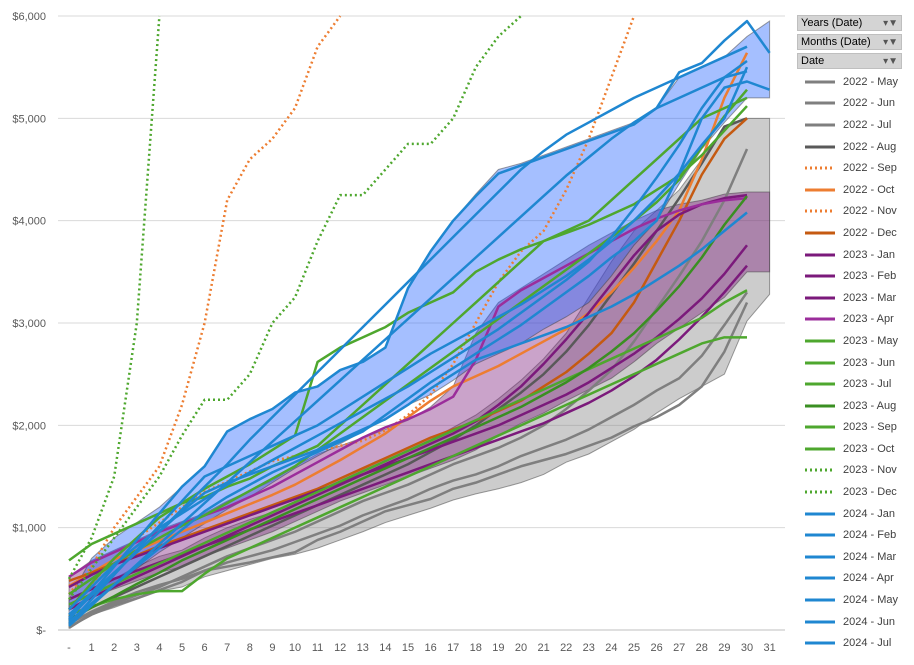 The width and height of the screenshot is (914, 665). What do you see at coordinates (870, 427) in the screenshot?
I see `legend-label: 2023 - Sep` at bounding box center [870, 427].